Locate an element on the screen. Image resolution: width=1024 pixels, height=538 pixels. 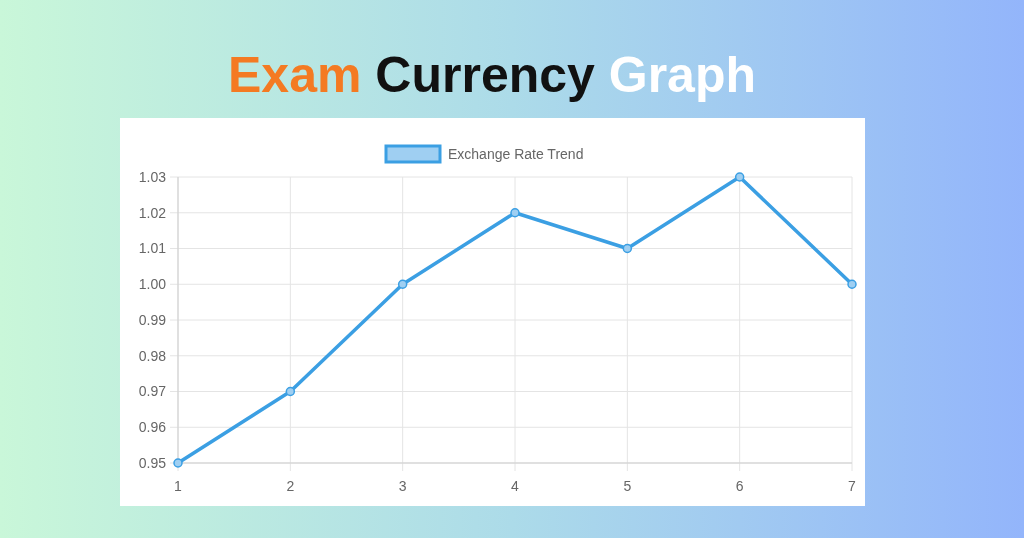
chart-title: Exam Currency Graph is located at coordinates (492, 75).